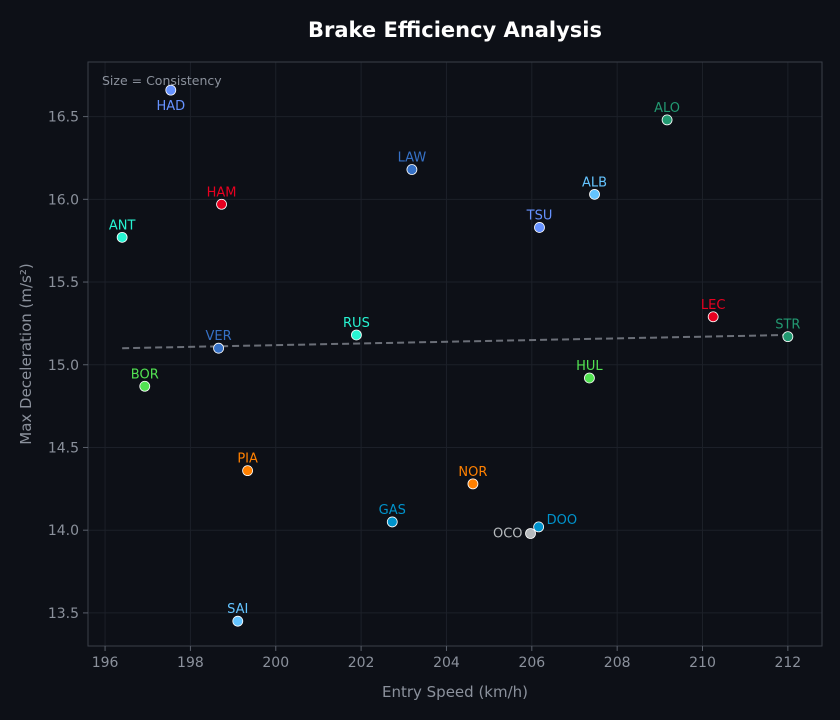 Image resolution: width=840 pixels, height=720 pixels. Describe the element at coordinates (455, 30) in the screenshot. I see `chart-title: Brake Efficiency Analysis` at that location.